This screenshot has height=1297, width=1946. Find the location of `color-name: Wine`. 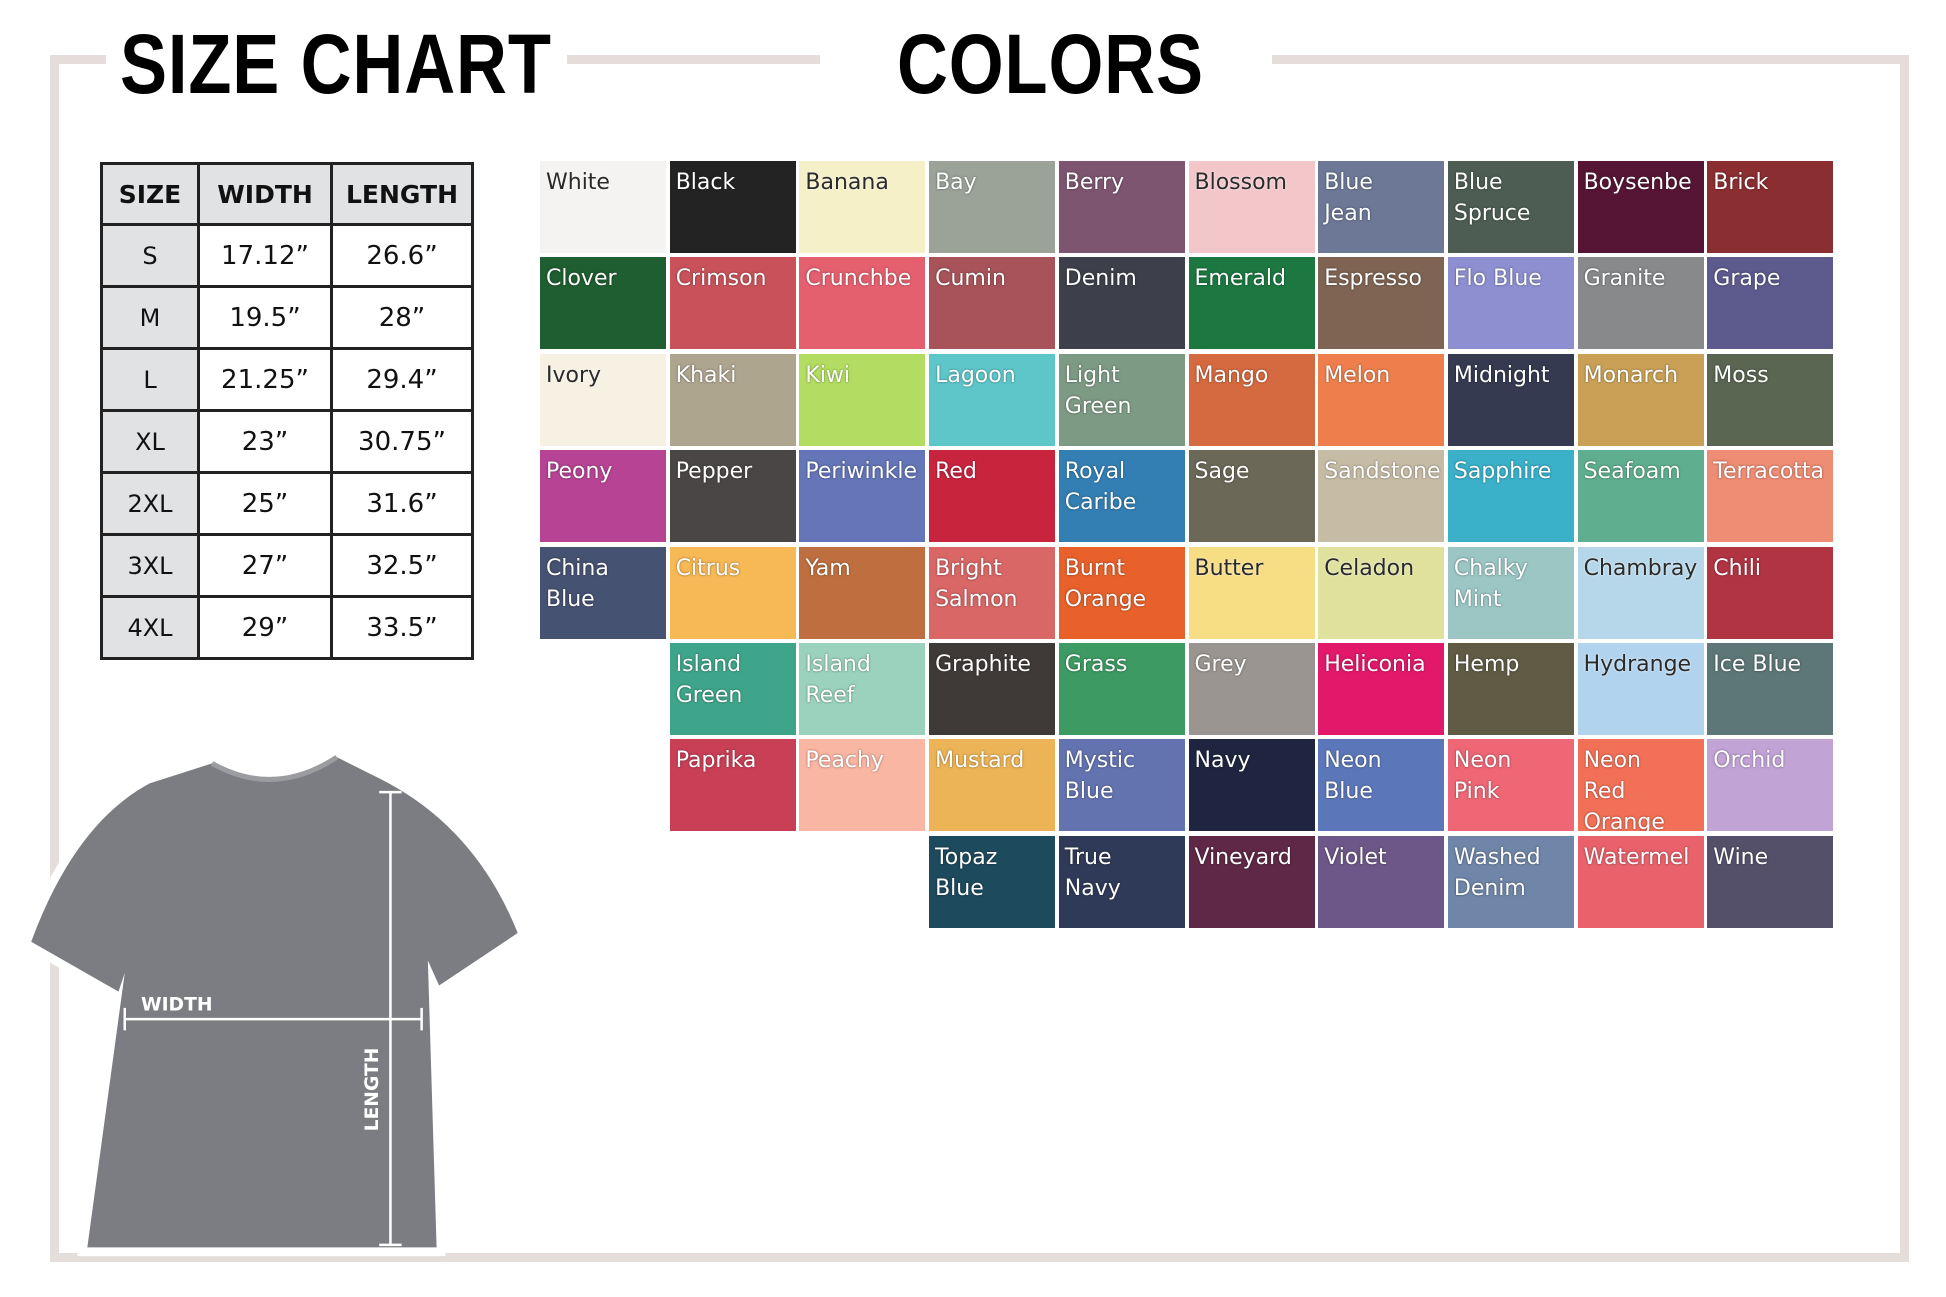

color-name: Wine is located at coordinates (1741, 857).